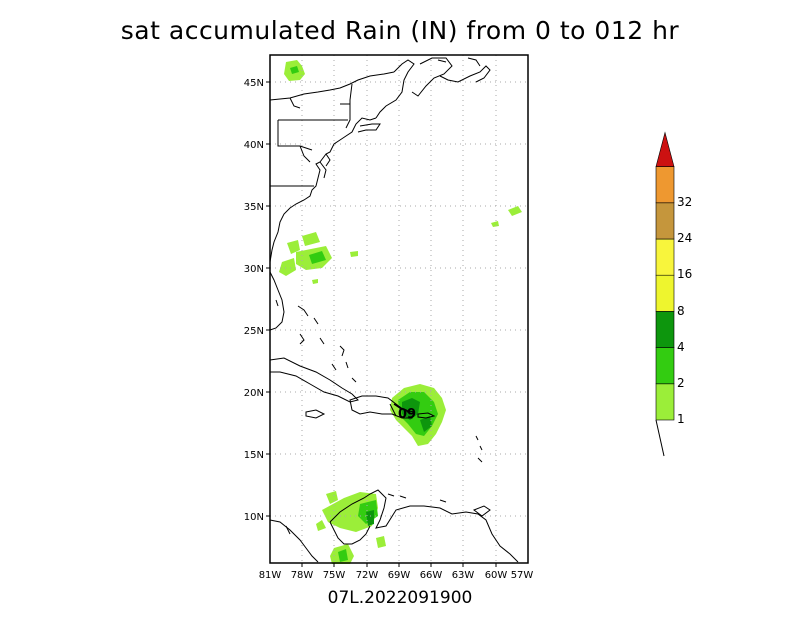  I want to click on lon-label: 75W, so click(334, 575).